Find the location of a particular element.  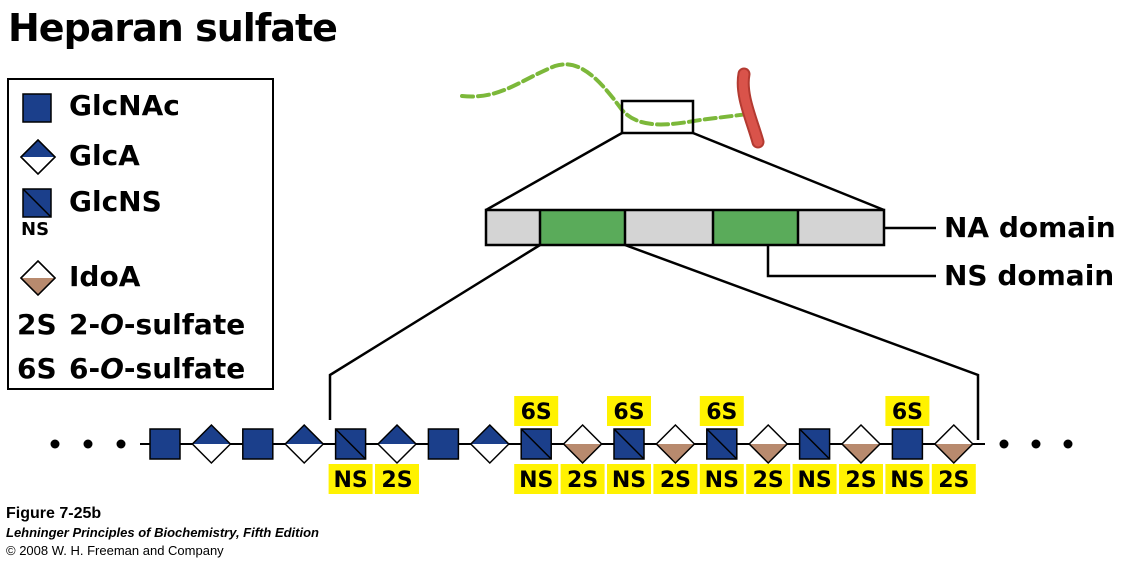

zoom-line-chain-left is located at coordinates (434, 331).